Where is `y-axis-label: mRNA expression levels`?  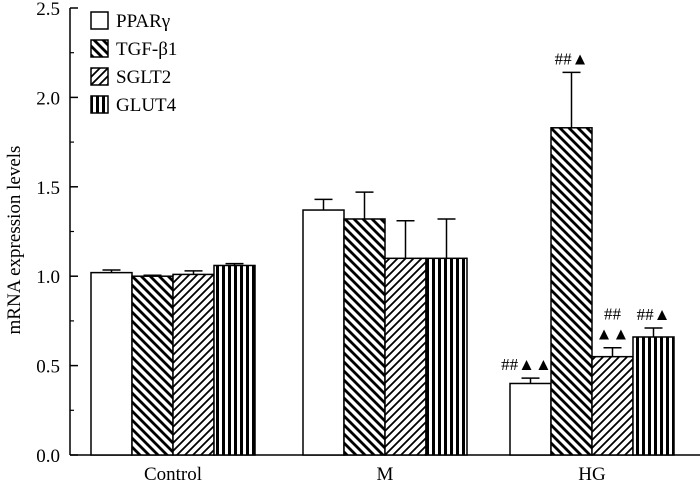
y-axis-label: mRNA expression levels is located at coordinates (14, 240).